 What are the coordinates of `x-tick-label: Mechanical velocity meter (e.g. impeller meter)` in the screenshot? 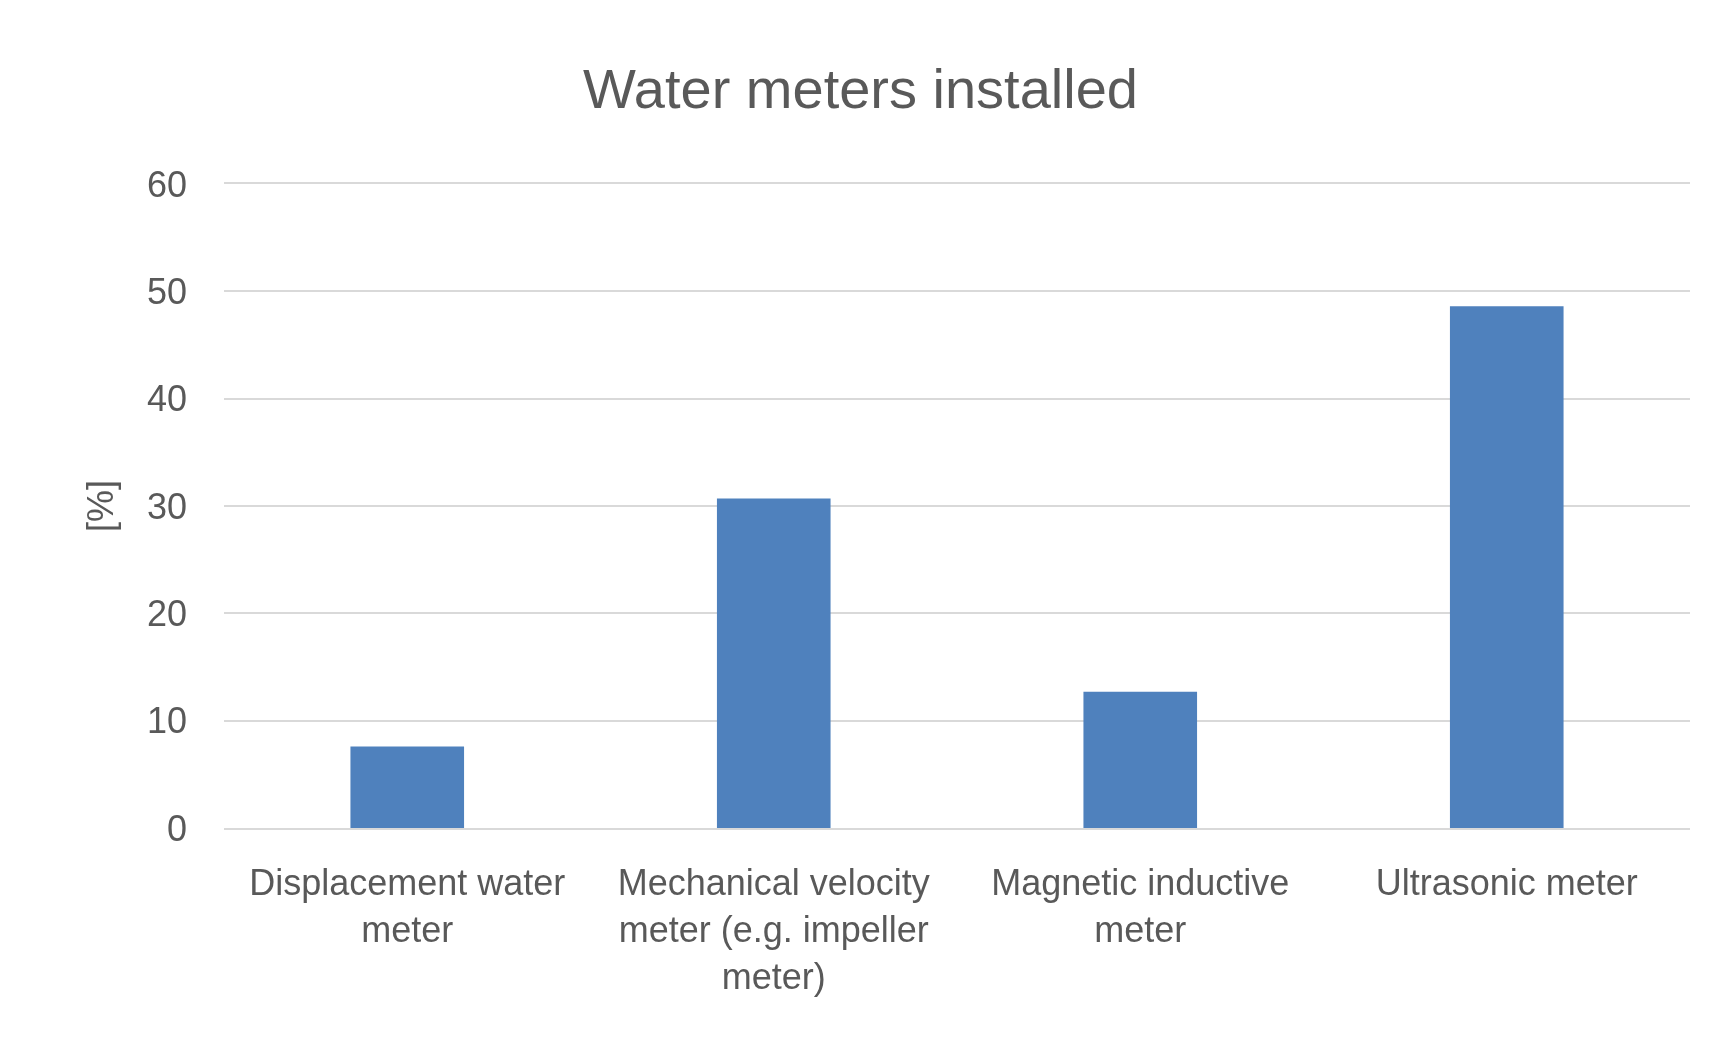 It's located at (773, 929).